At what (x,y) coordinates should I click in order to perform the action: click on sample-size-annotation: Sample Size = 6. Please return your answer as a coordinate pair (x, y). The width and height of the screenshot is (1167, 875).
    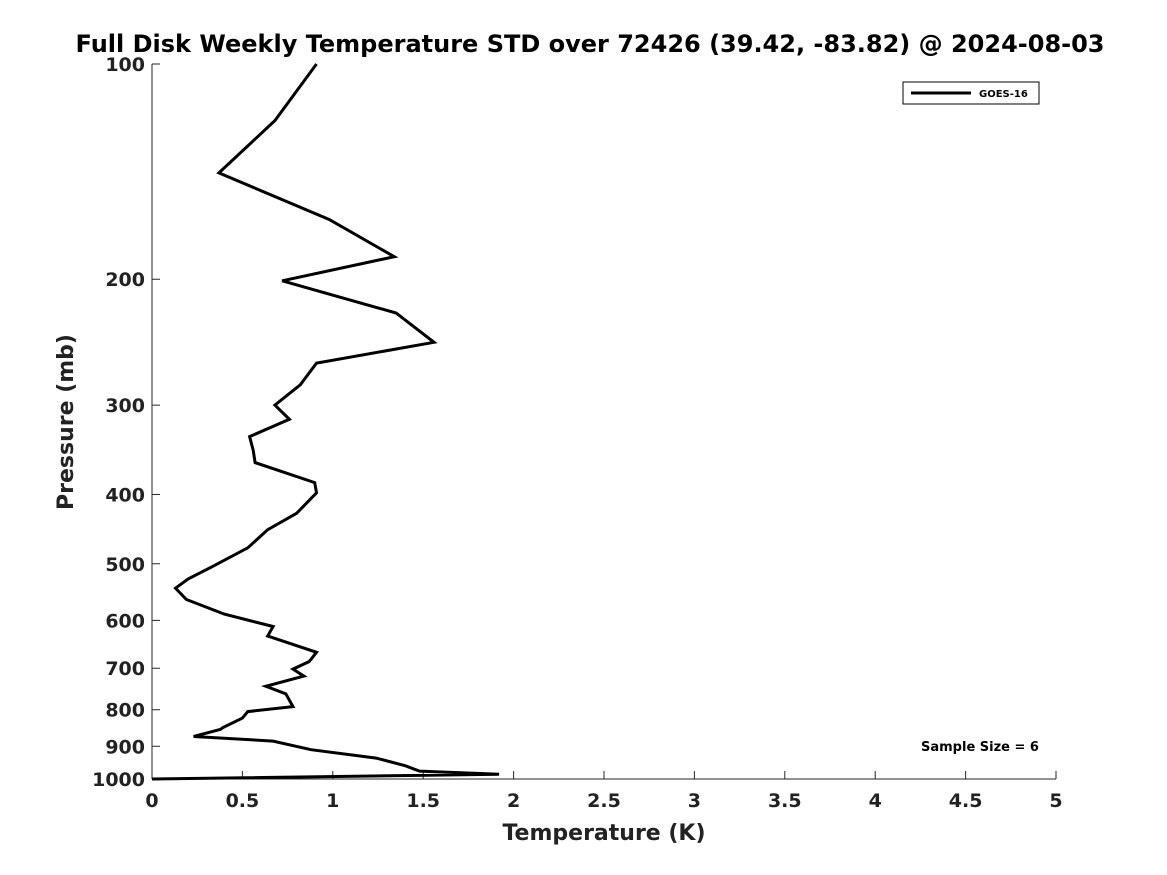
    Looking at the image, I should click on (980, 747).